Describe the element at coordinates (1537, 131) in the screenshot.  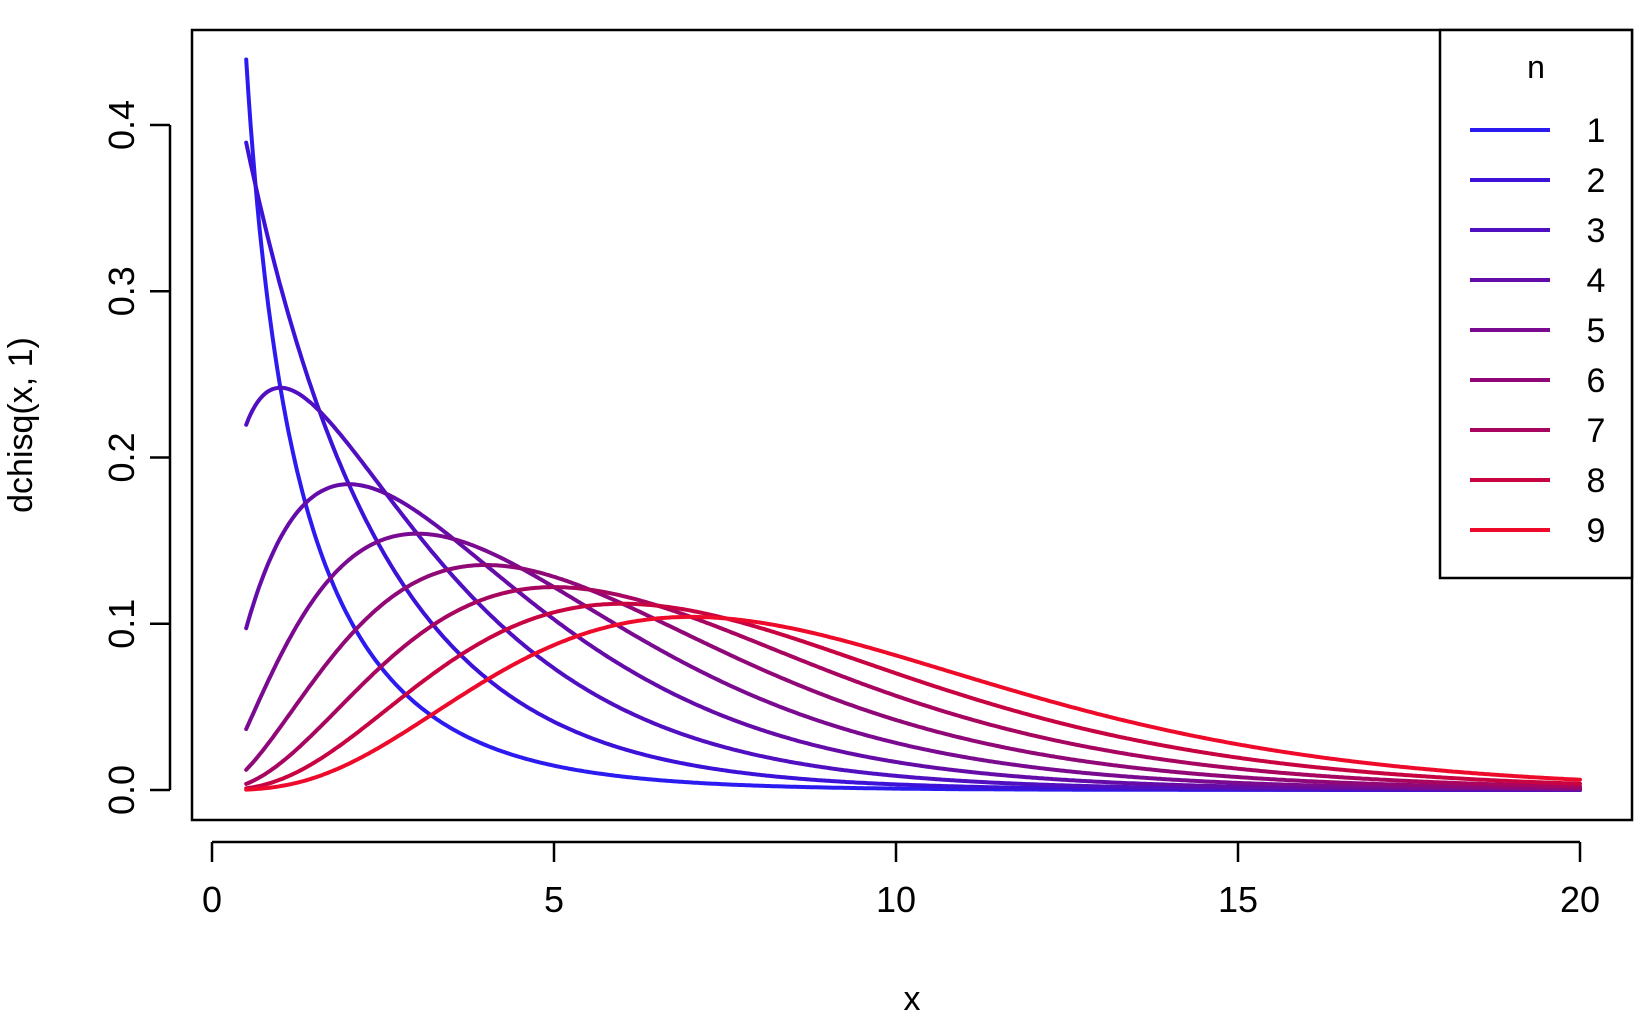
I see `legend-entry: 1` at that location.